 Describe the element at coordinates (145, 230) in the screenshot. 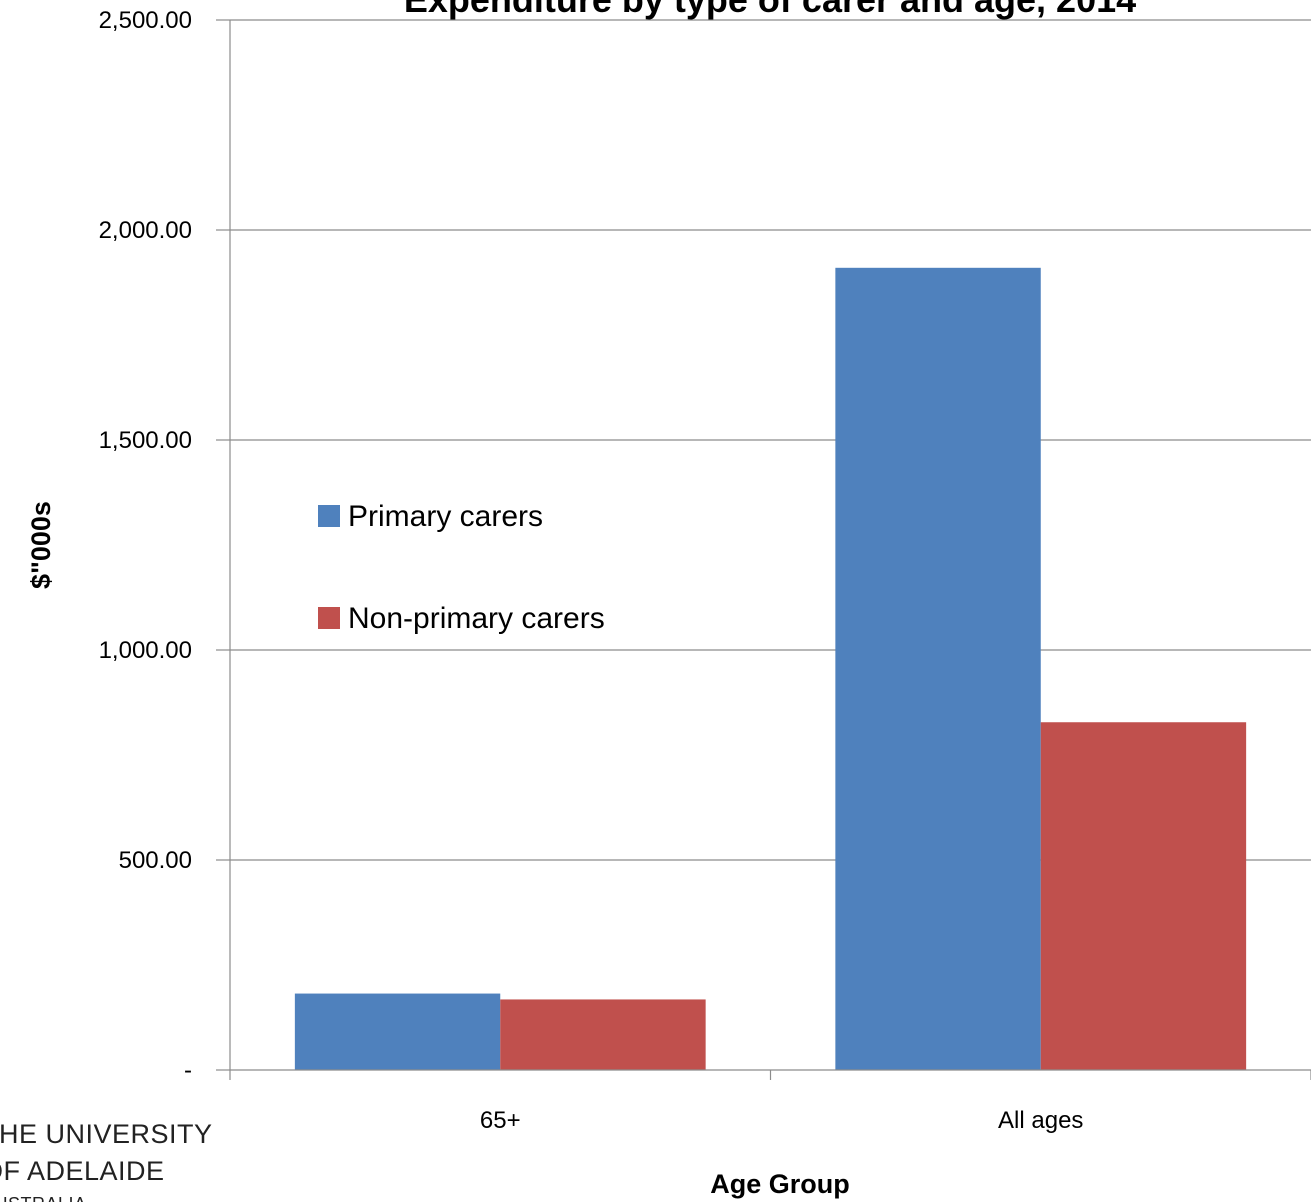

I see `y-tick-label: 2,000.00` at that location.